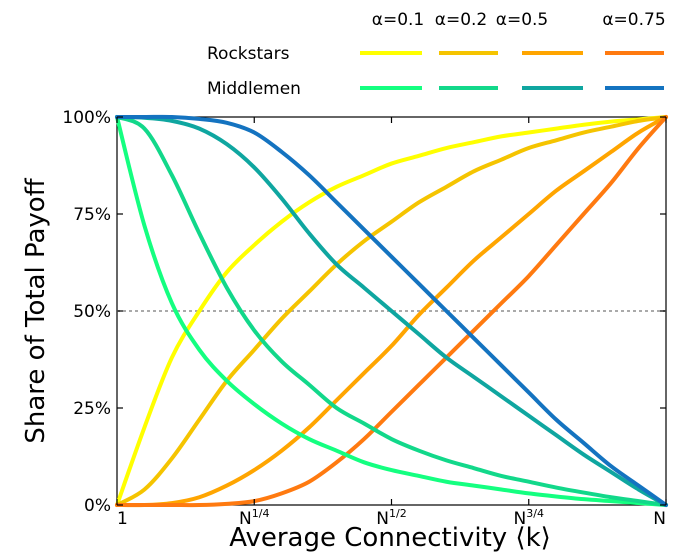 This screenshot has height=553, width=680. I want to click on y-tick-label: 25%, so click(92, 409).